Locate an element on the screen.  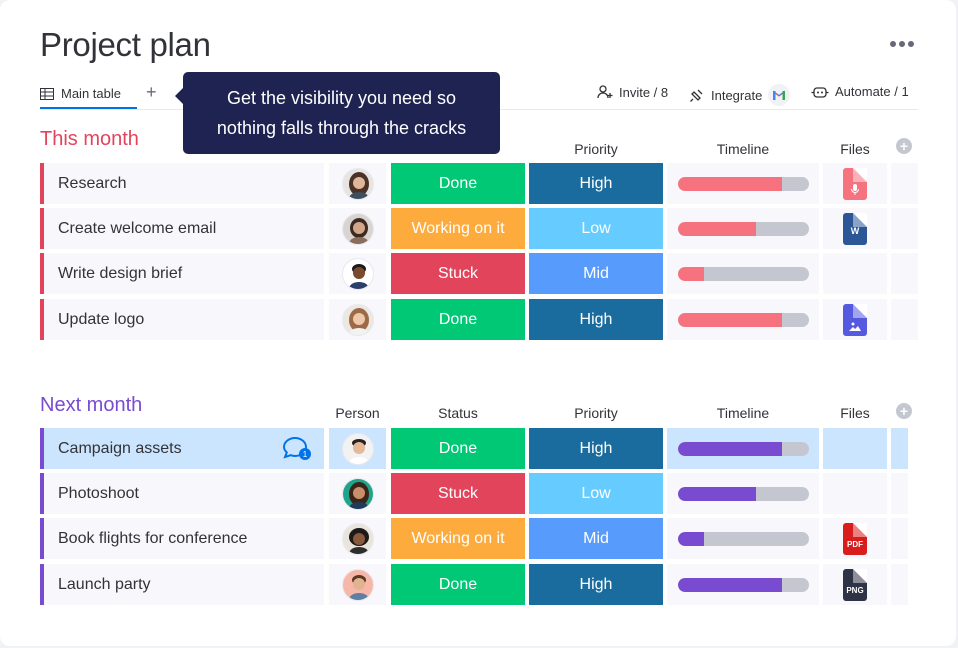
files-cell: PDF is located at coordinates (855, 538).